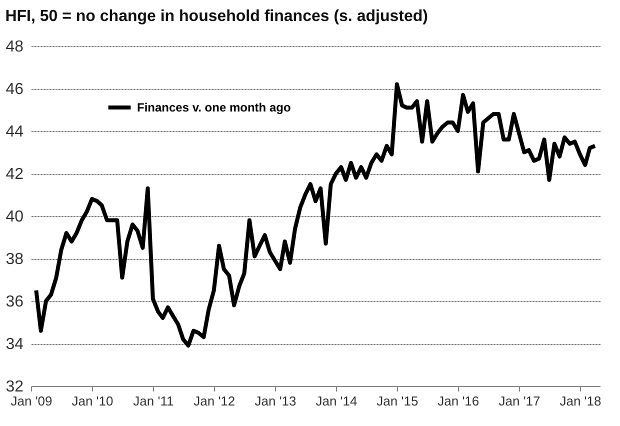 The image size is (620, 426). What do you see at coordinates (214, 107) in the screenshot?
I see `legend-label: Finances v. one month ago` at bounding box center [214, 107].